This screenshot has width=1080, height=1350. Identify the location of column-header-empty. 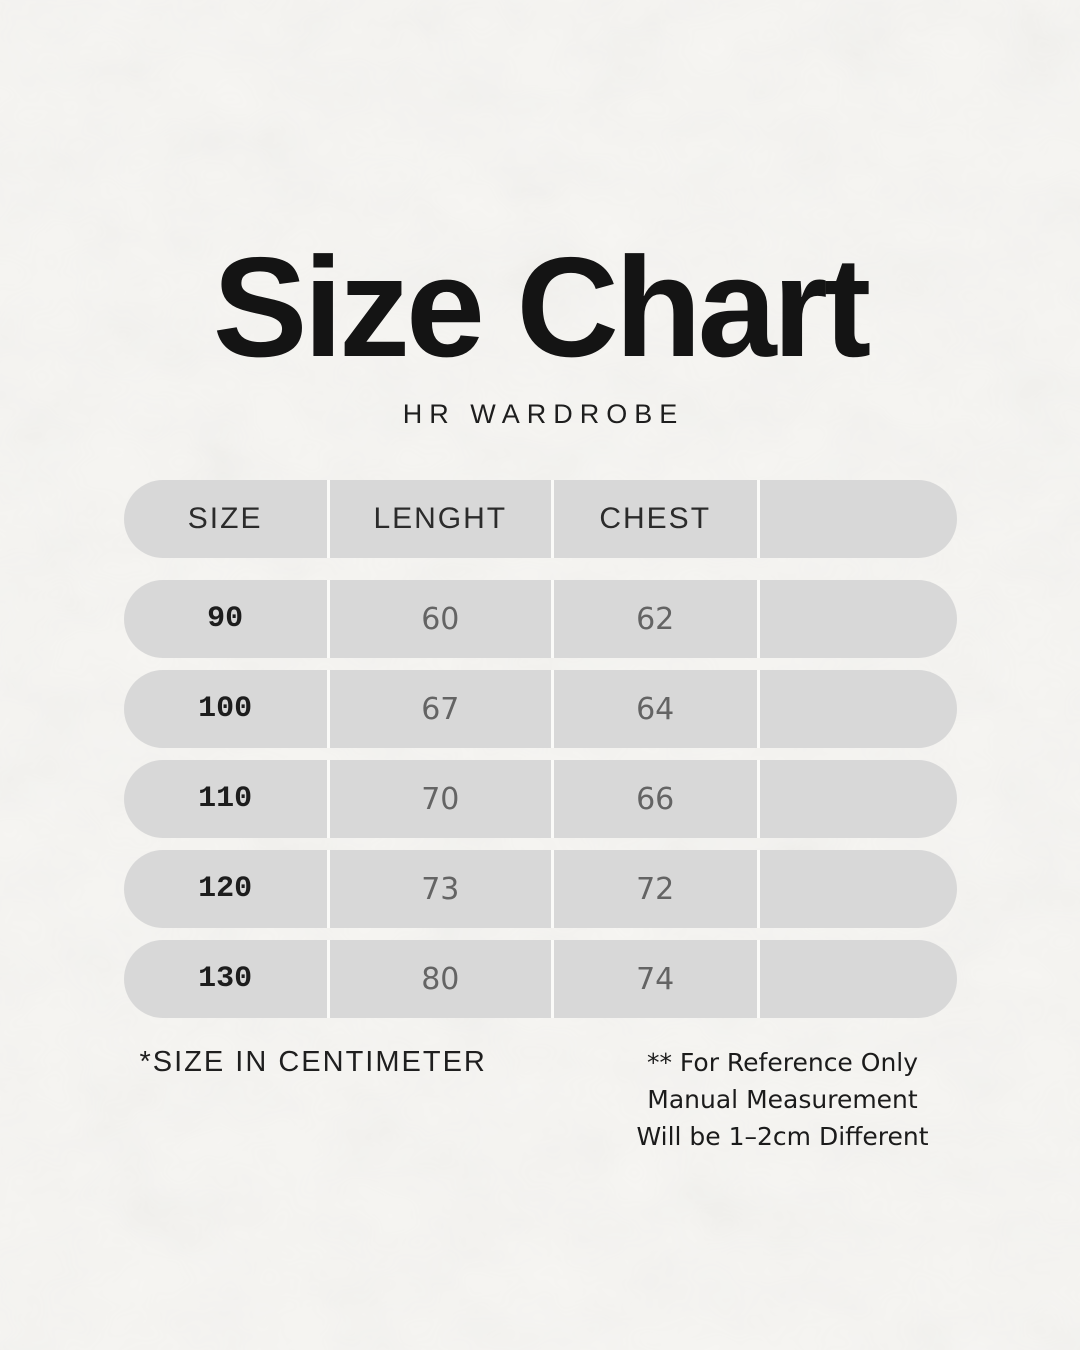
(856, 519).